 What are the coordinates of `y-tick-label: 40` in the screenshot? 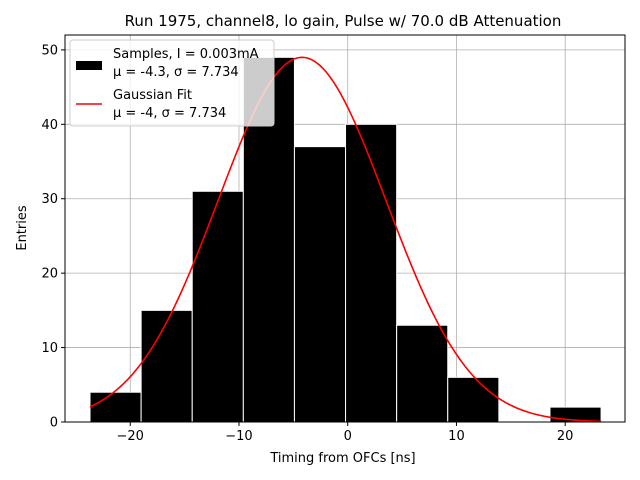 It's located at (49, 125).